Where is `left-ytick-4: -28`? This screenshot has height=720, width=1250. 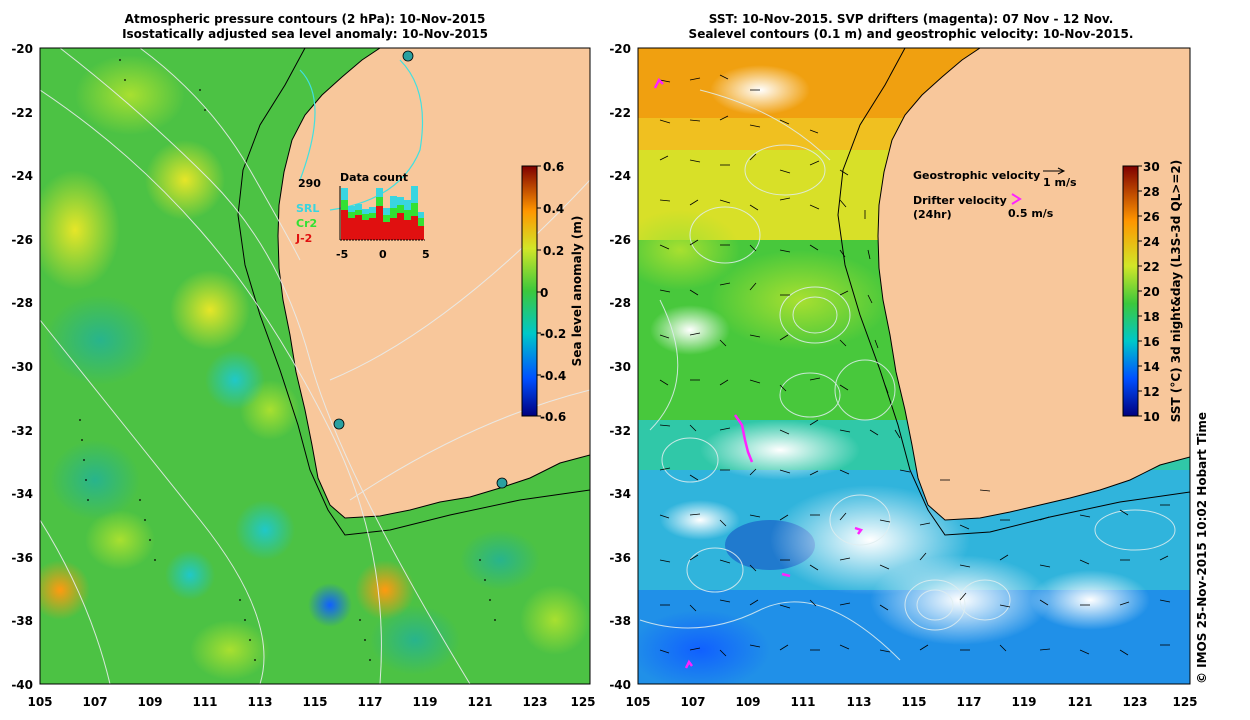 left-ytick-4: -28 is located at coordinates (22, 303).